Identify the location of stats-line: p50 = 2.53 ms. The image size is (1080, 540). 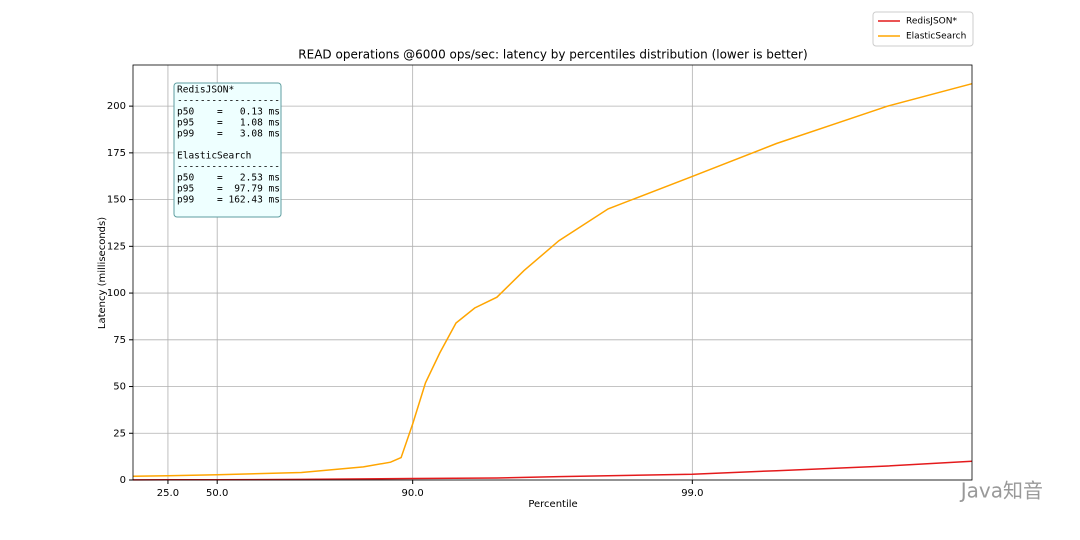
(228, 178).